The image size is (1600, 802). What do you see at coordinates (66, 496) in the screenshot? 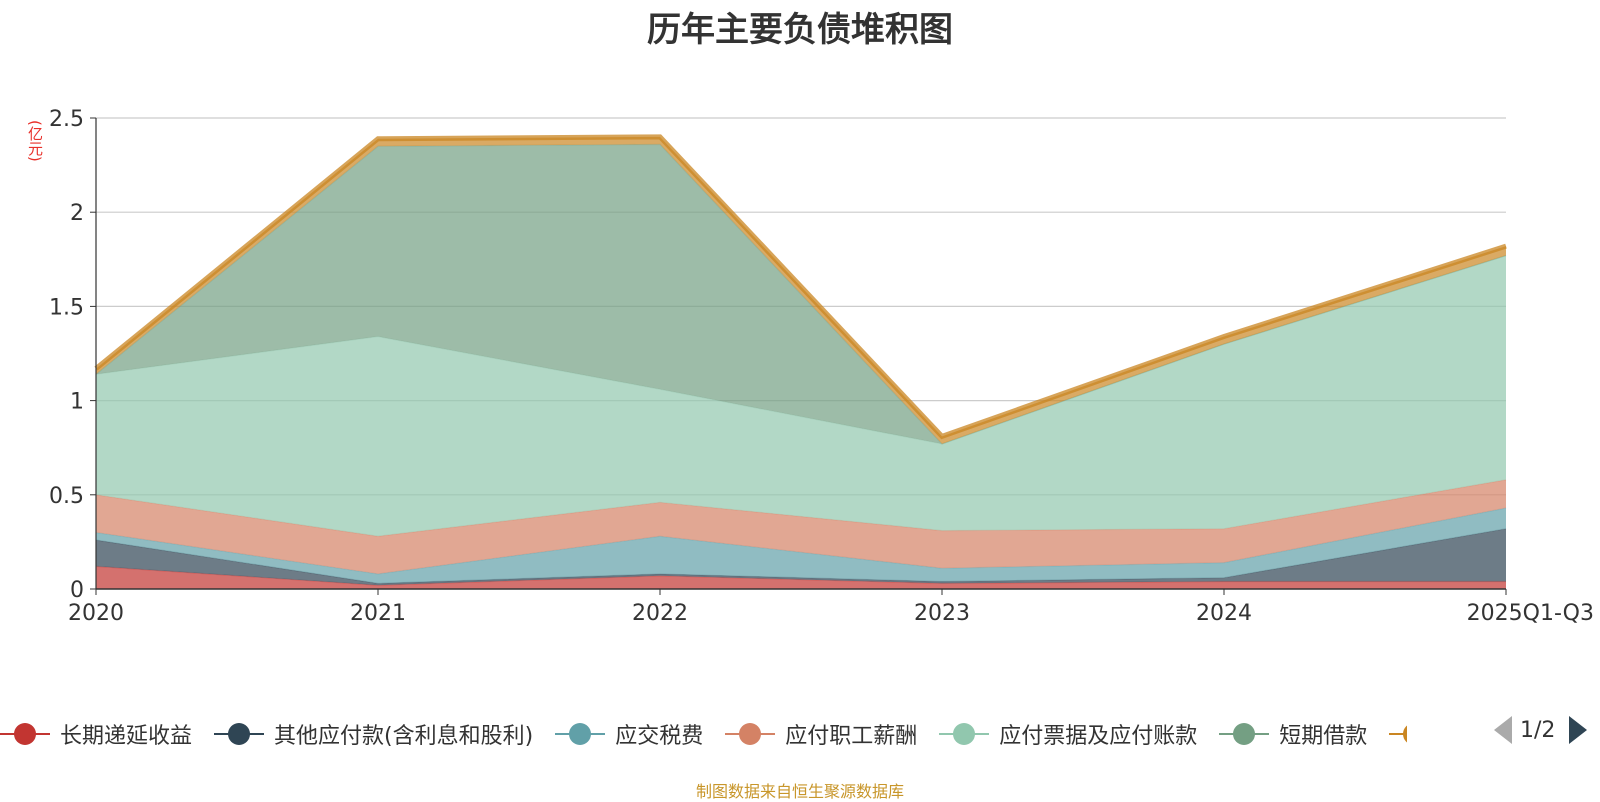
I see `y-tick-label: 0.5` at bounding box center [66, 496].